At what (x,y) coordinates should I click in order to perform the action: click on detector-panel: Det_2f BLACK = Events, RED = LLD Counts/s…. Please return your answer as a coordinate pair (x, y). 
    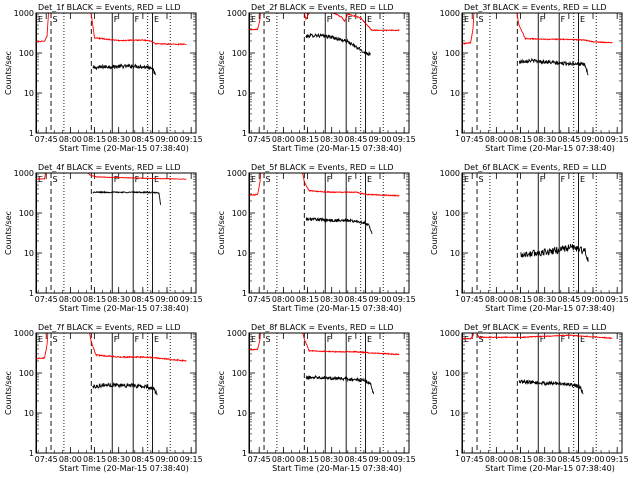
    Looking at the image, I should click on (316, 78).